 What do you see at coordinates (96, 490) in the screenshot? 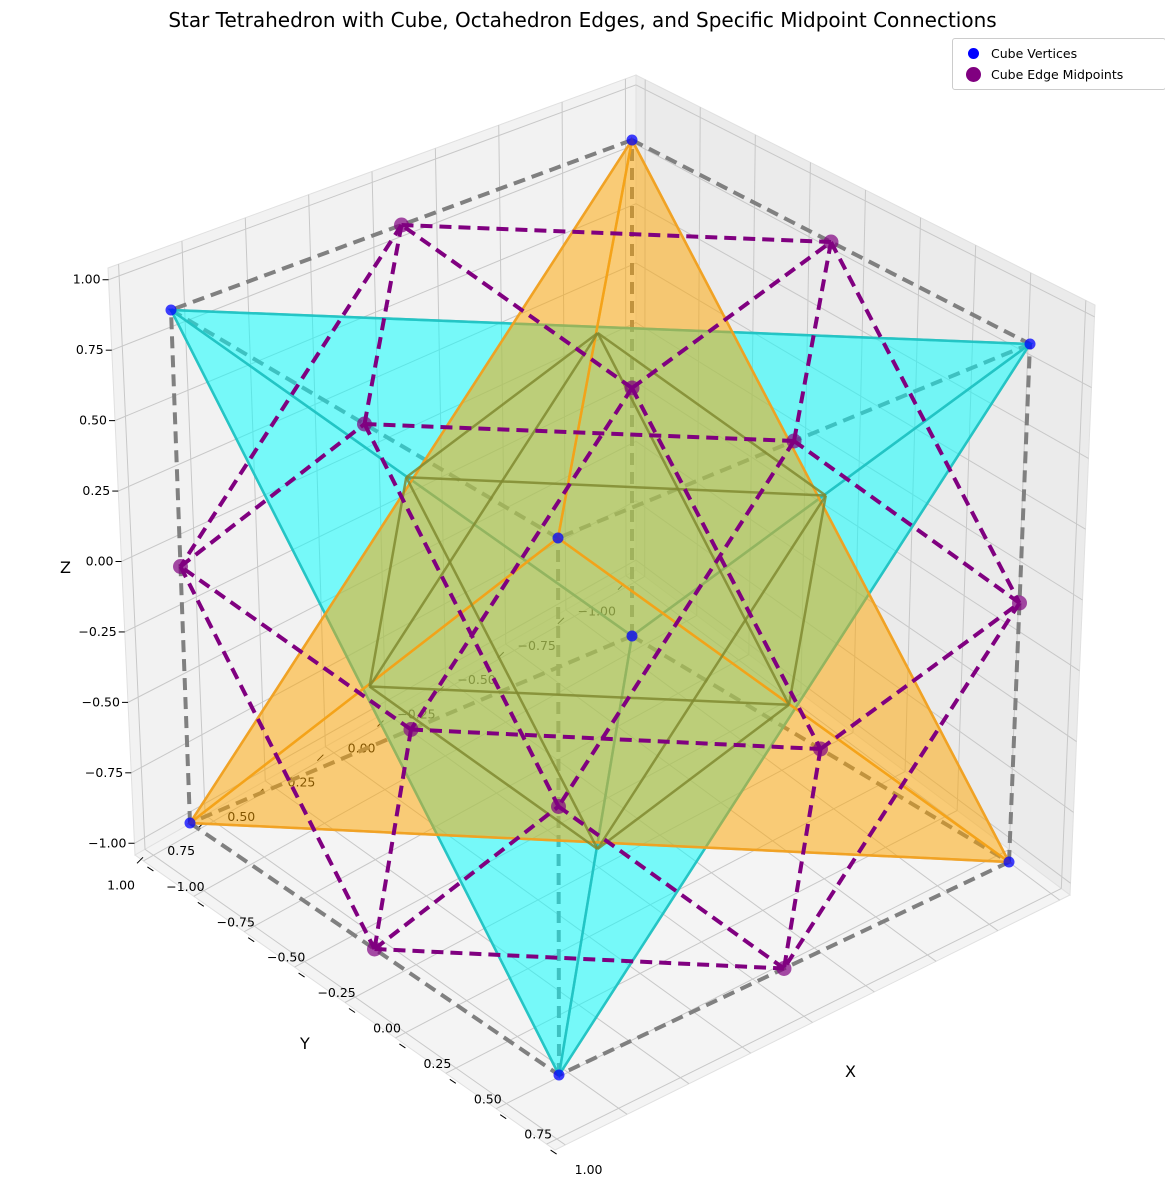
I see `z-tick-label: 0.25` at bounding box center [96, 490].